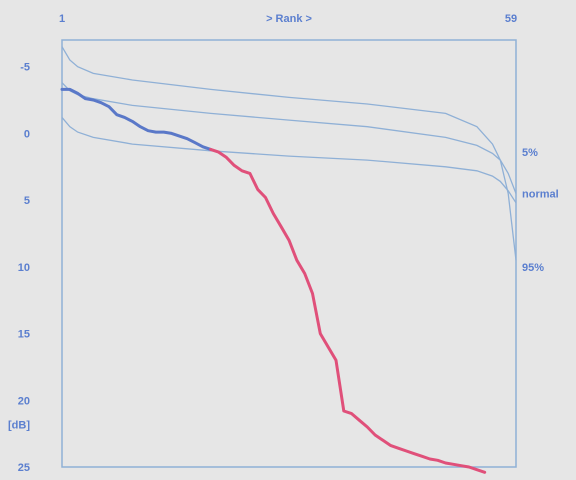 The width and height of the screenshot is (576, 480). Describe the element at coordinates (24, 268) in the screenshot. I see `y-tick-label: 10` at that location.